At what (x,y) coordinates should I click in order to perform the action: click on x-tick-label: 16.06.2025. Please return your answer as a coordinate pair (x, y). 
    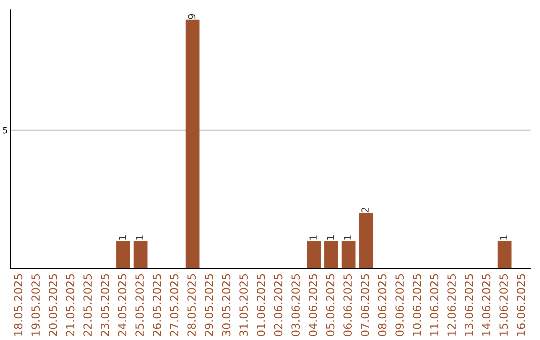
    Looking at the image, I should click on (521, 305).